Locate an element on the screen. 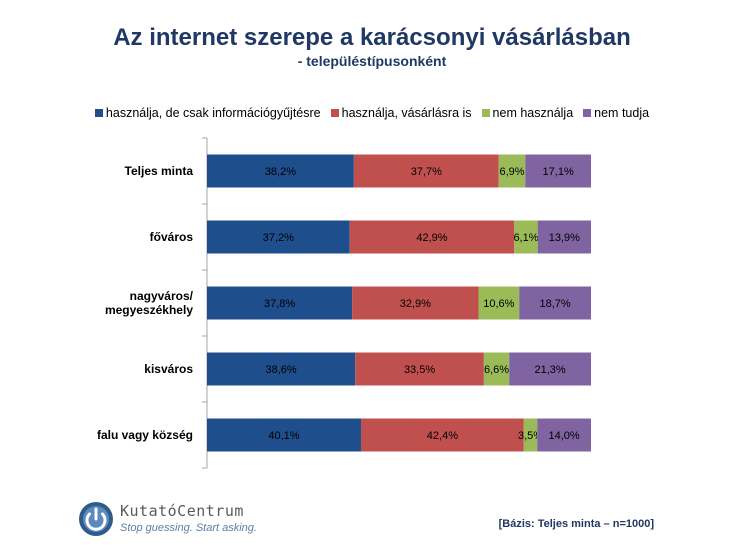 The width and height of the screenshot is (744, 558). data-label: 3,5% is located at coordinates (530, 436).